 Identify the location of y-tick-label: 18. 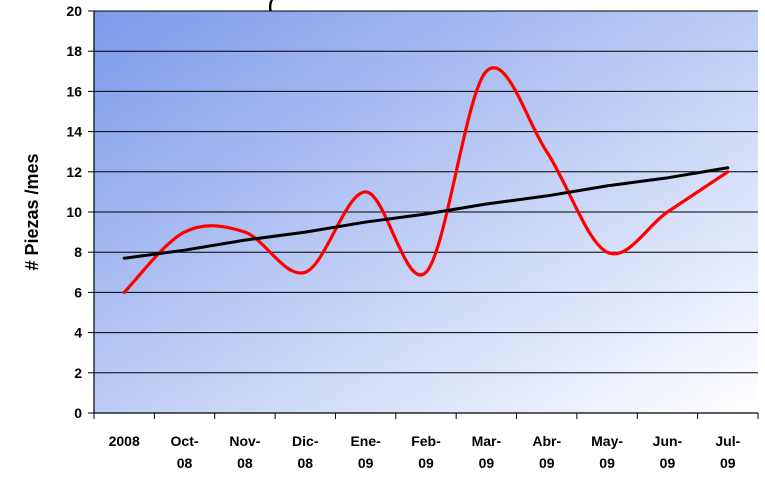
(74, 51).